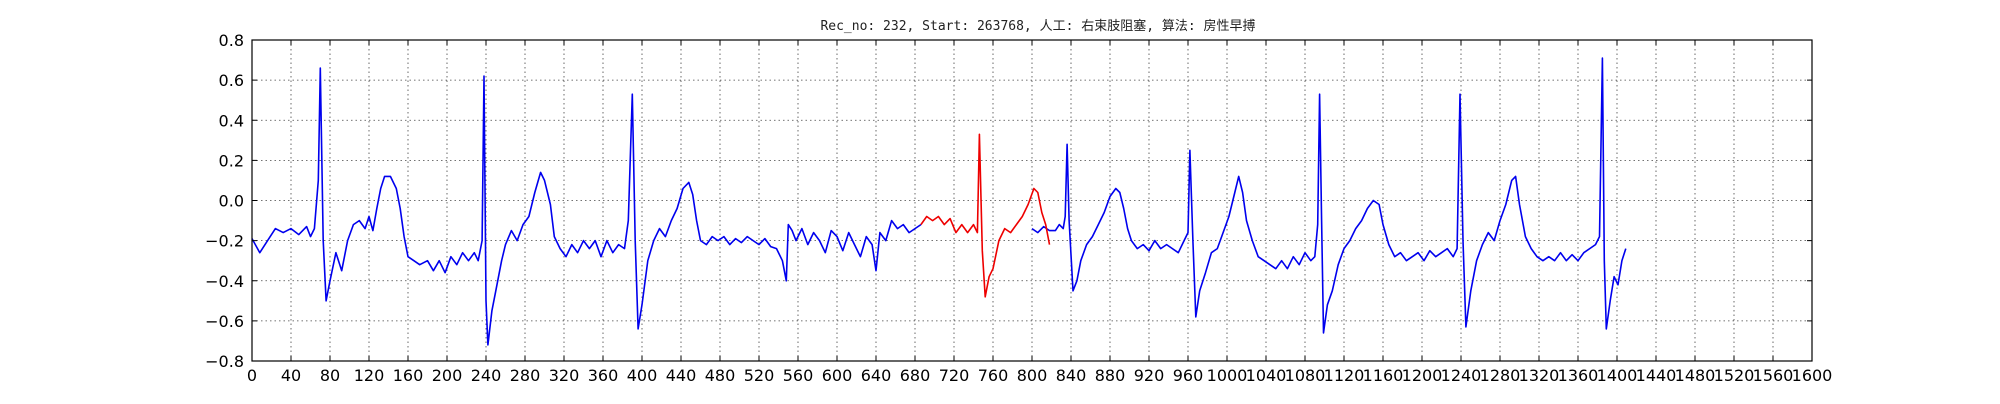 The image size is (2000, 404). I want to click on y-tick-label: 0.4, so click(231, 120).